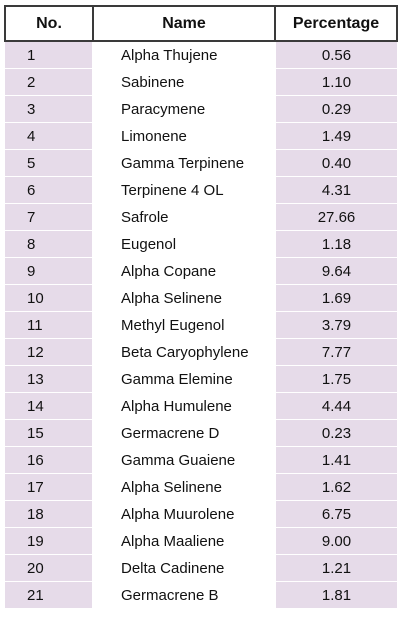 This screenshot has width=400, height=619. Describe the element at coordinates (335, 163) in the screenshot. I see `percentage-cell: 0.40` at that location.